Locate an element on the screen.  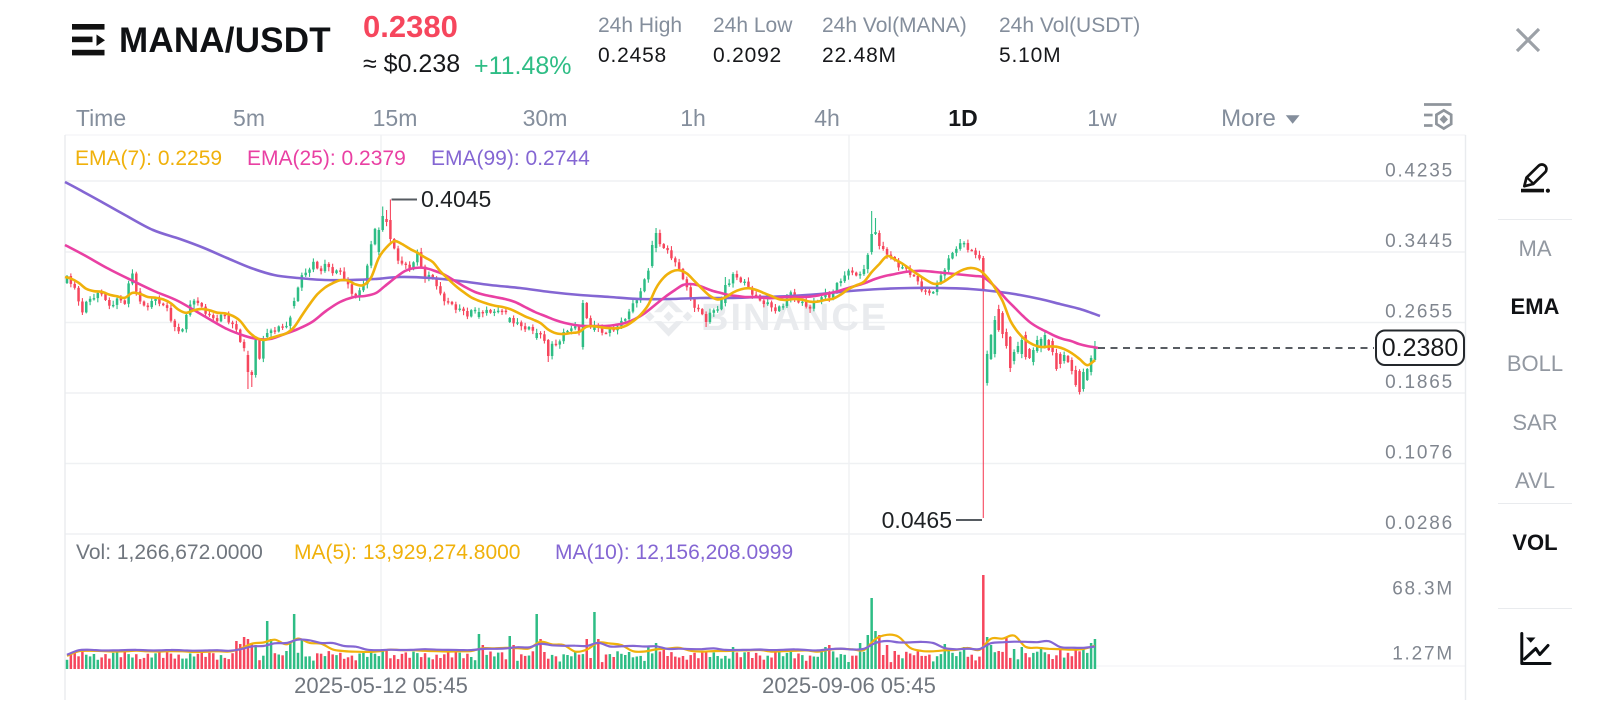
svg-text: 2025-09-06 05:45 is located at coordinates (849, 685).